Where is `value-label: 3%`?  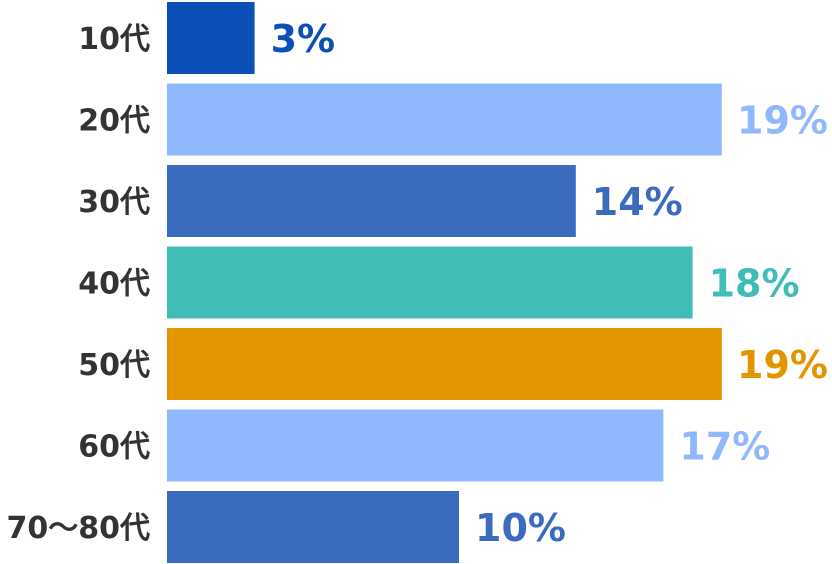 value-label: 3% is located at coordinates (303, 39).